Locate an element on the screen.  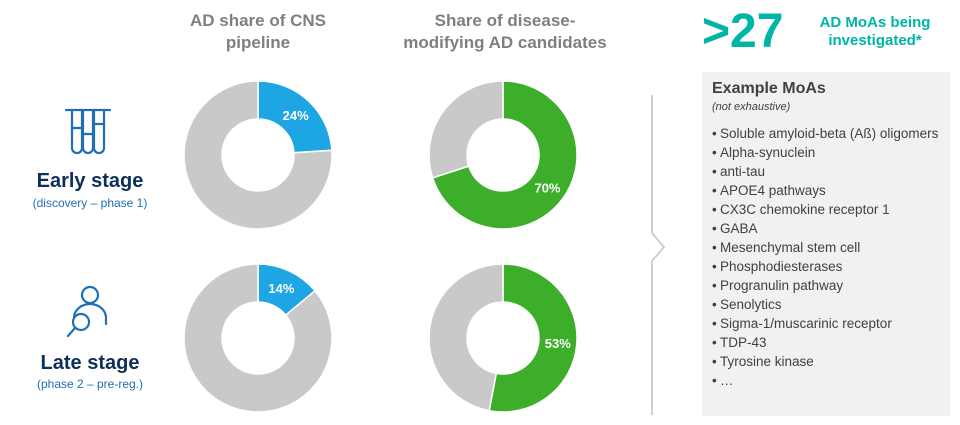
moa-list-item: • Phosphodiesterases is located at coordinates (828, 266).